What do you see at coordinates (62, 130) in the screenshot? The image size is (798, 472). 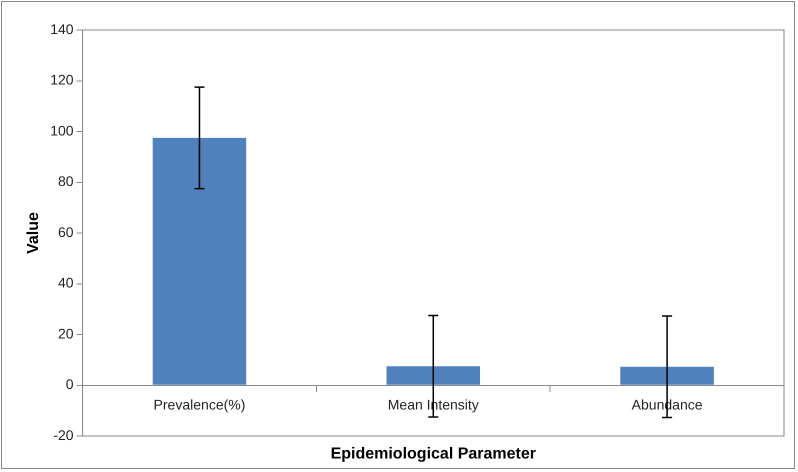 I see `y-tick-label: 100` at bounding box center [62, 130].